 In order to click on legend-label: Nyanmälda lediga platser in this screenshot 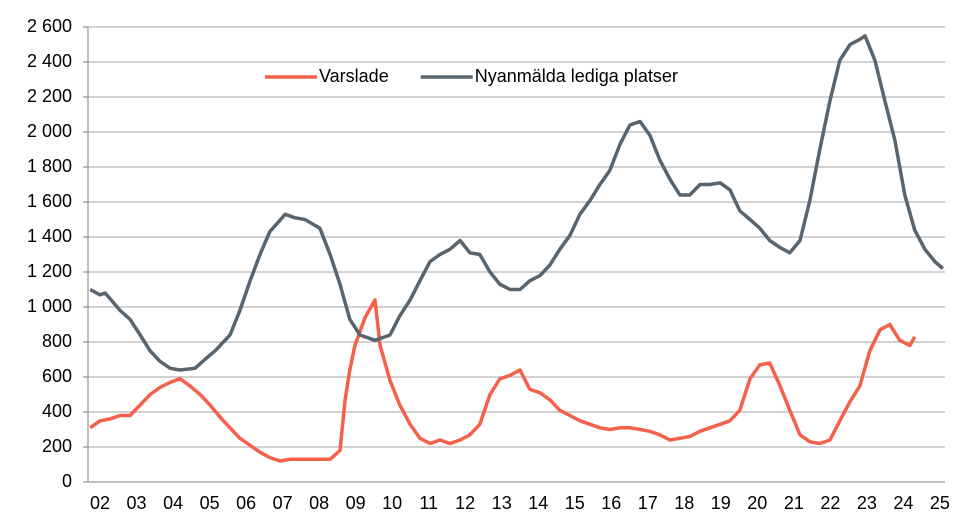, I will do `click(576, 76)`.